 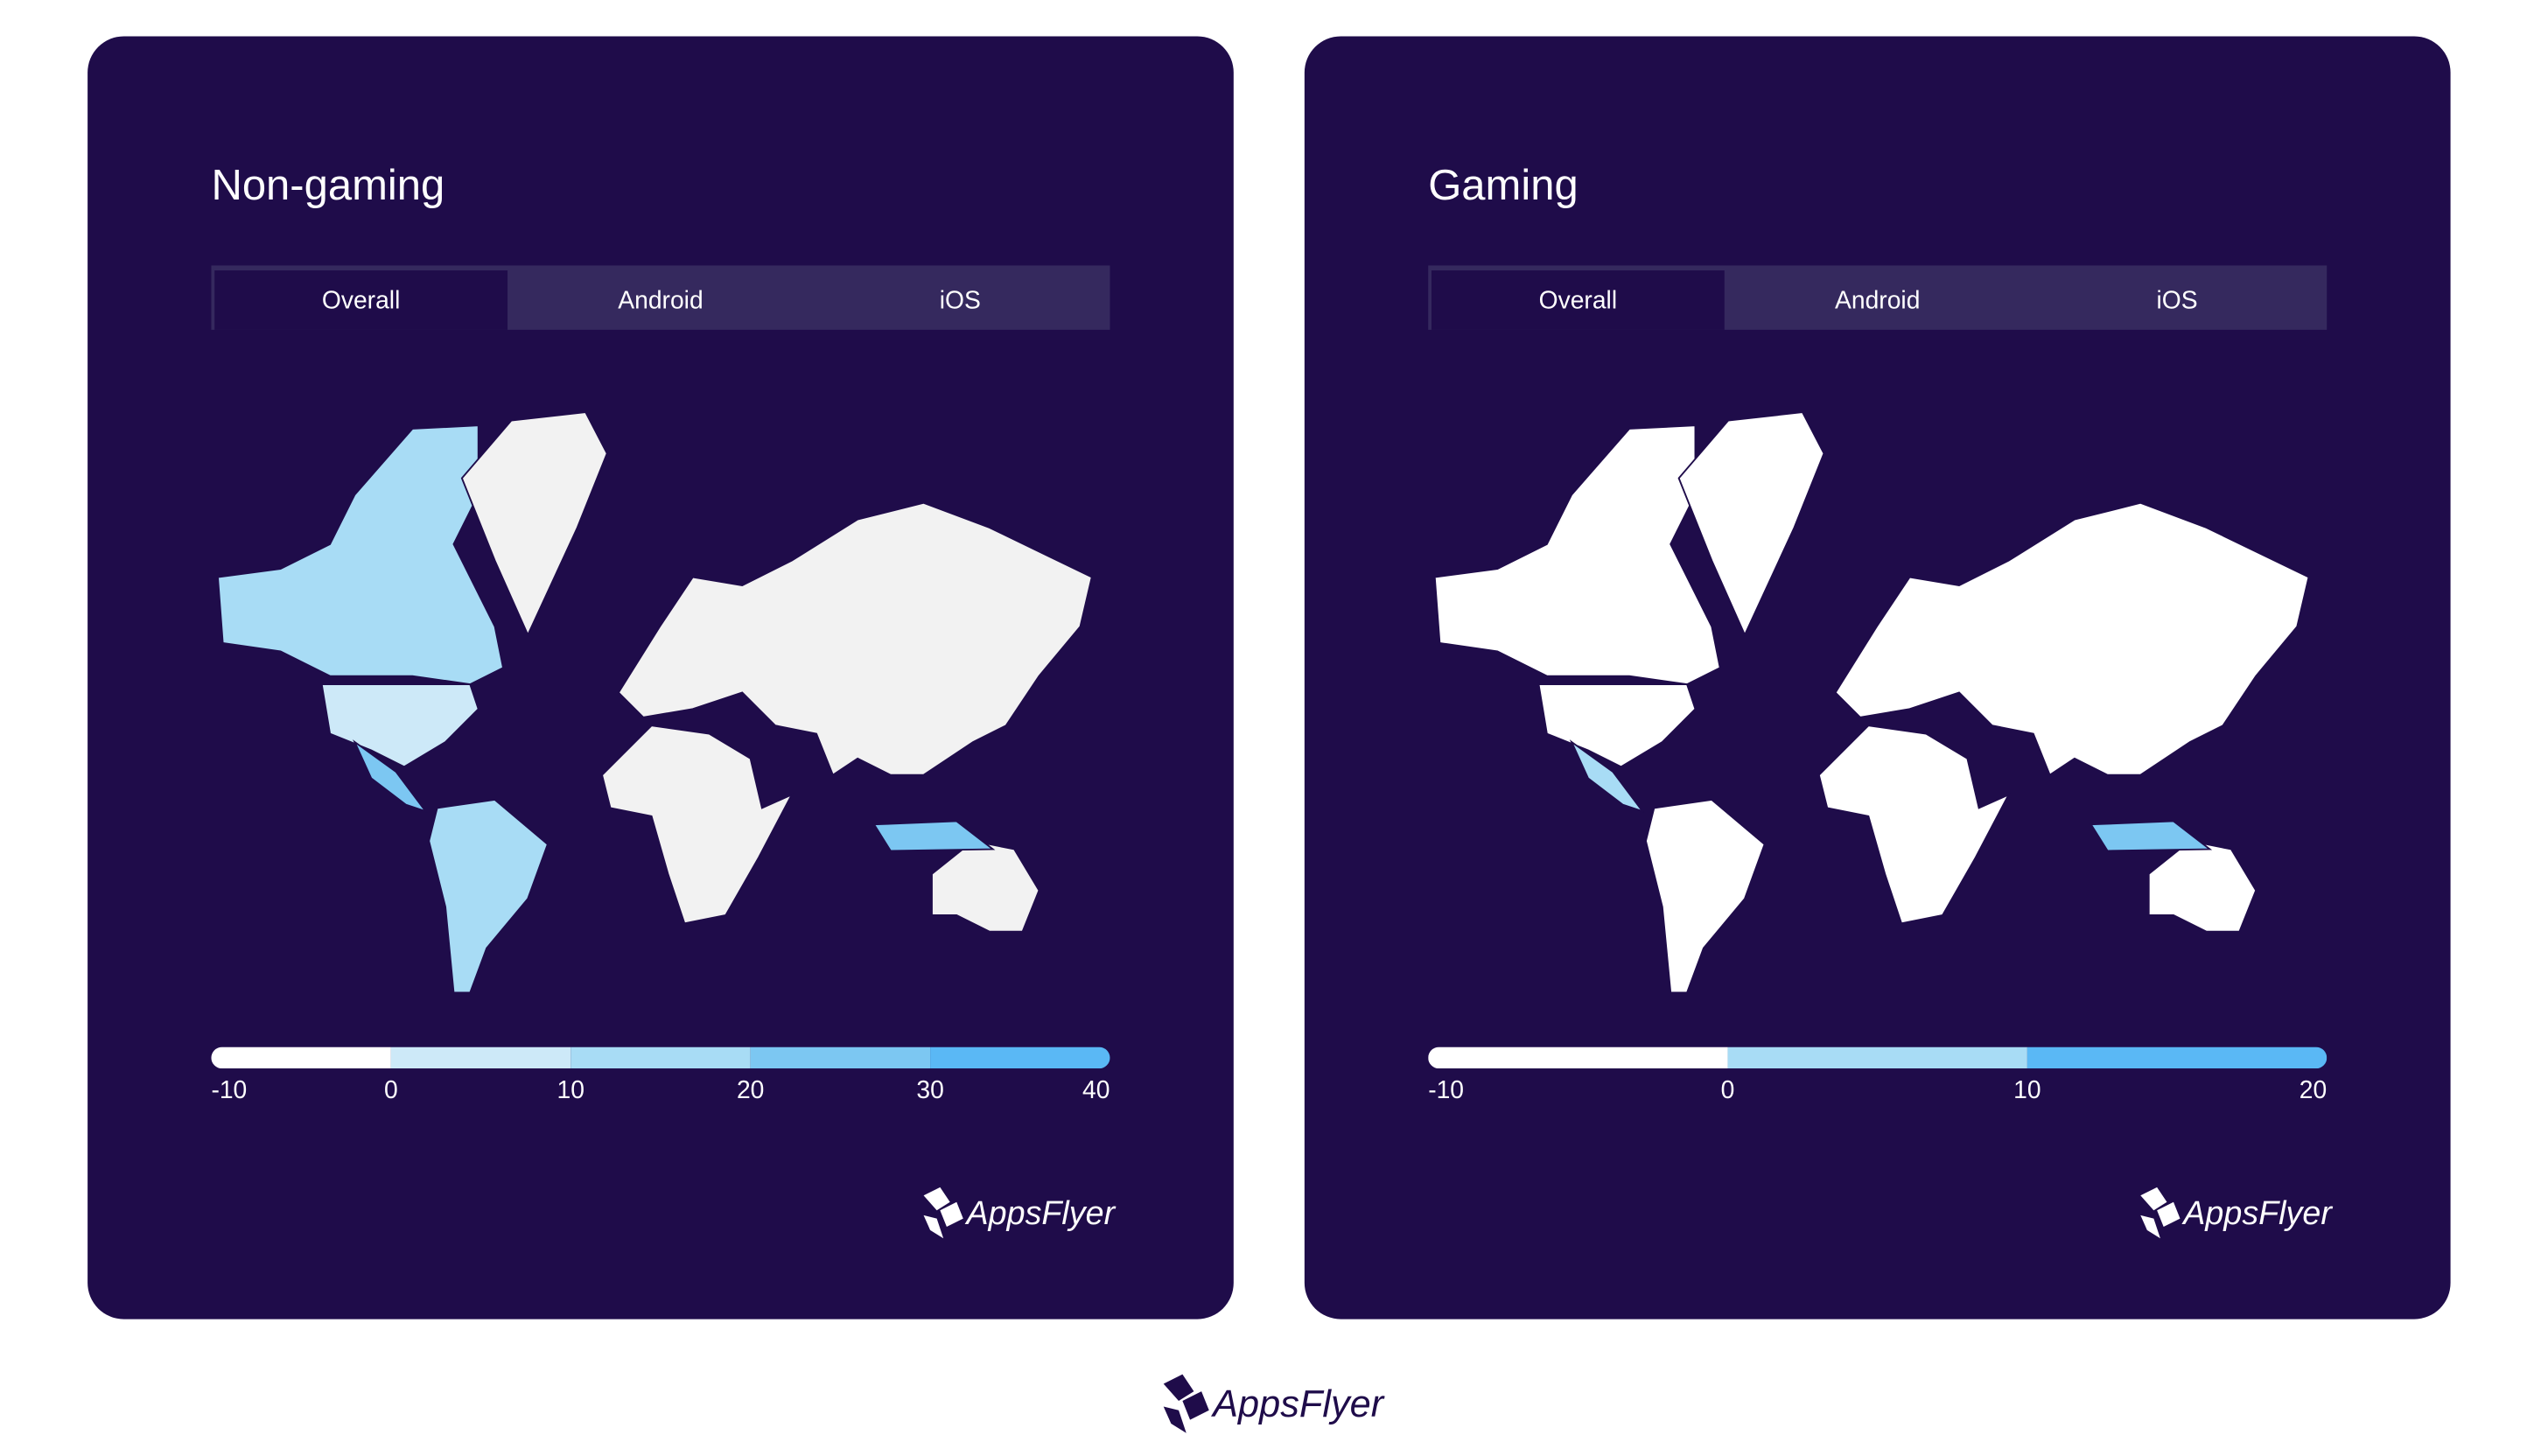 What do you see at coordinates (1096, 1089) in the screenshot?
I see `legend-tick-label: 40` at bounding box center [1096, 1089].